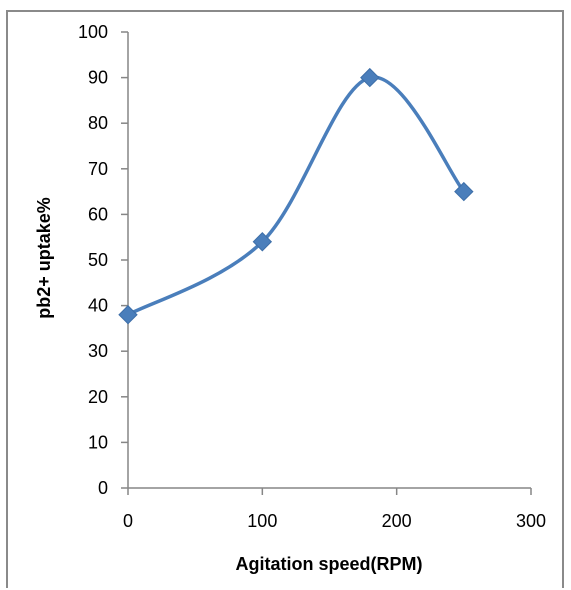  Describe the element at coordinates (329, 564) in the screenshot. I see `x-axis-title: Agitation speed(RPM)` at that location.